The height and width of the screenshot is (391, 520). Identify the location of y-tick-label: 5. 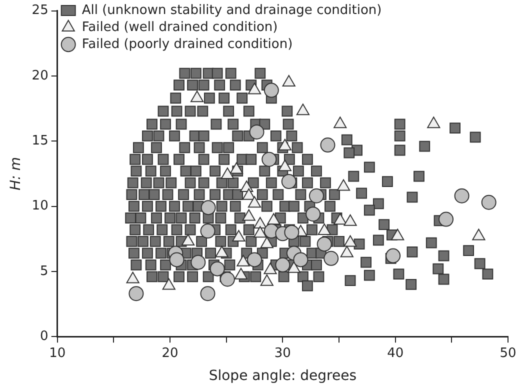
(44, 271).